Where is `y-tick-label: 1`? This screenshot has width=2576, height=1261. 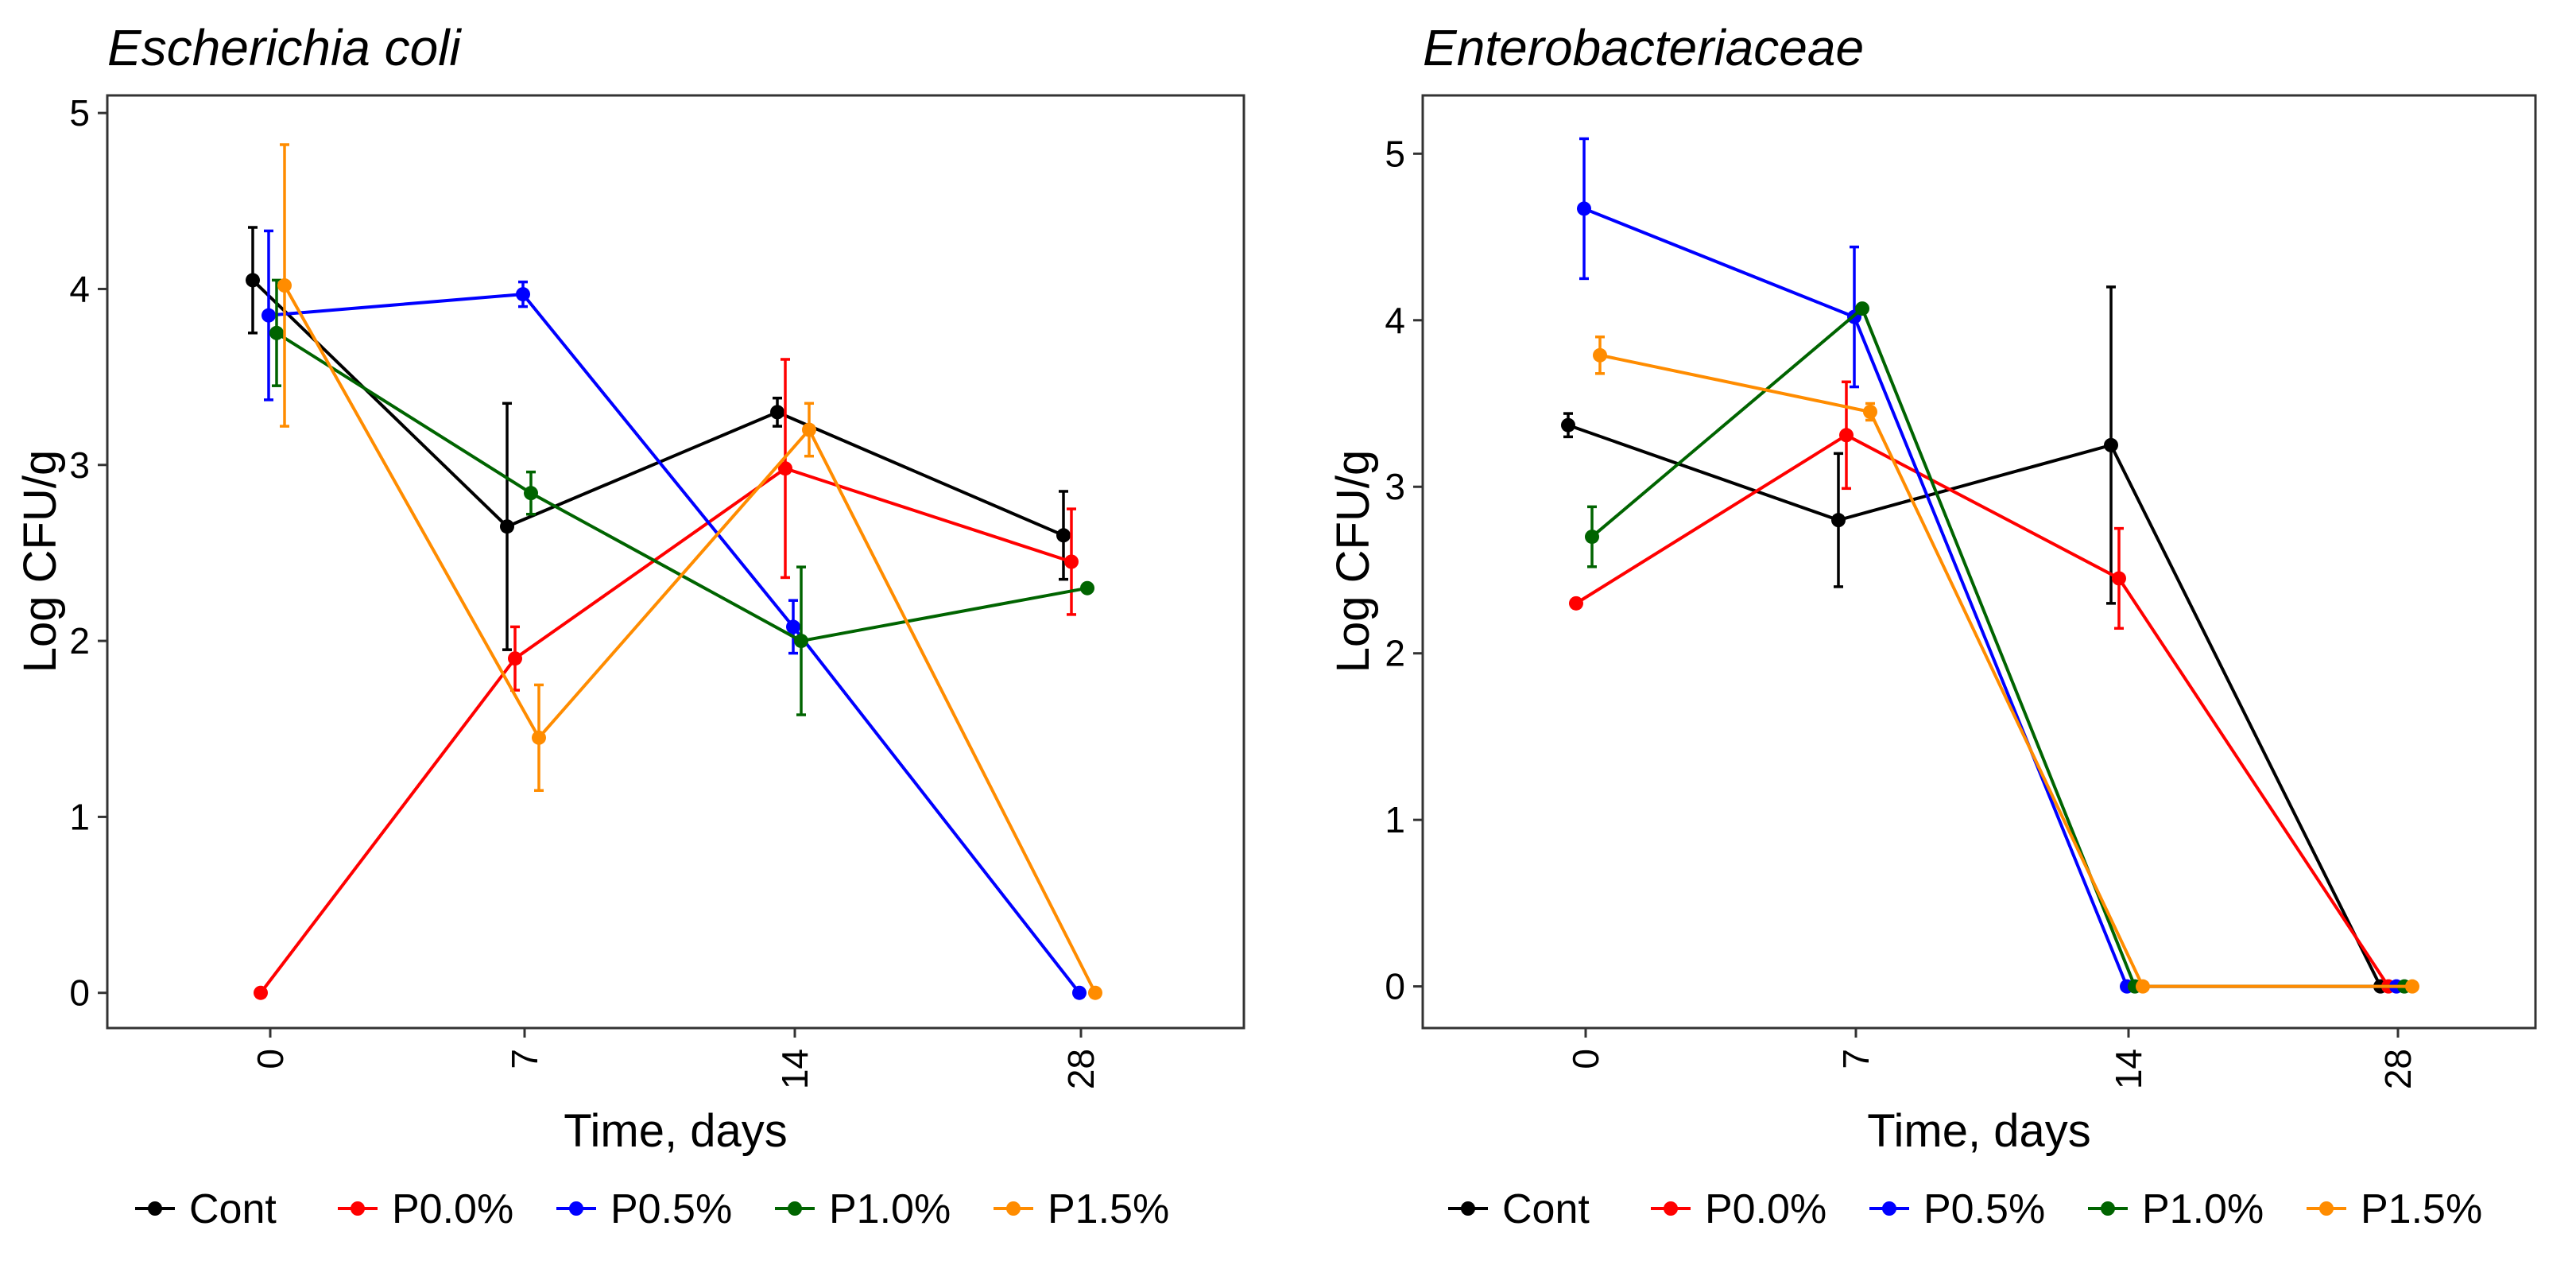 y-tick-label: 1 is located at coordinates (79, 816).